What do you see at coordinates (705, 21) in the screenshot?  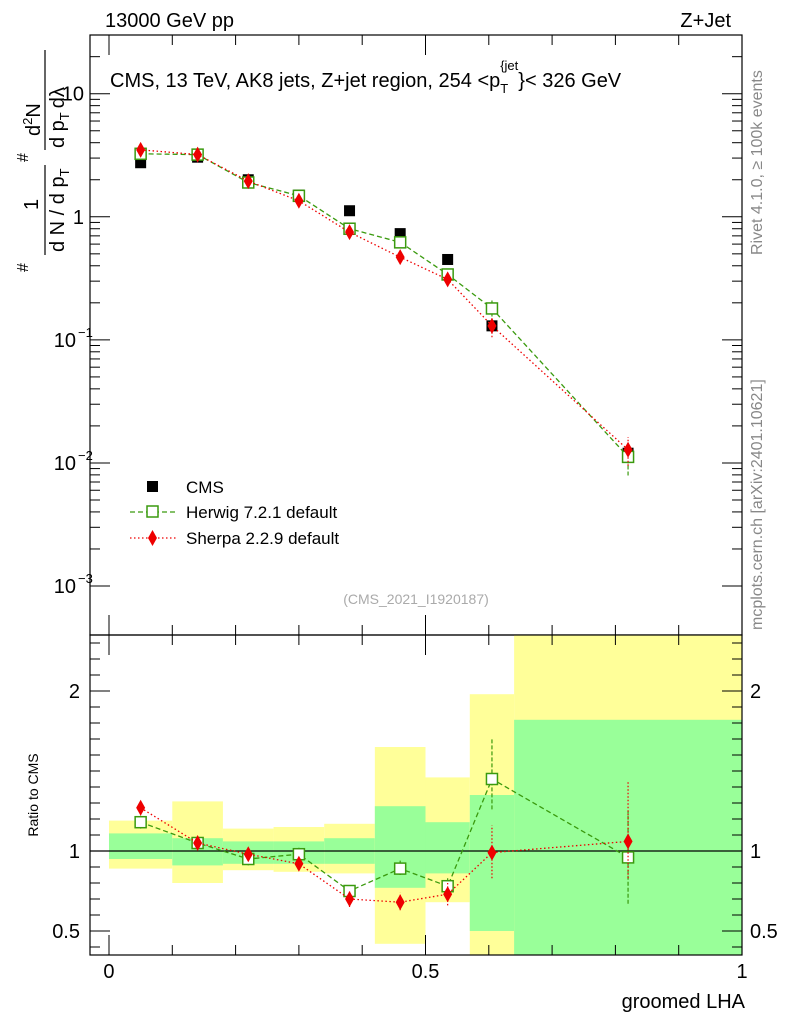 I see `header-process-label: Z+Jet` at bounding box center [705, 21].